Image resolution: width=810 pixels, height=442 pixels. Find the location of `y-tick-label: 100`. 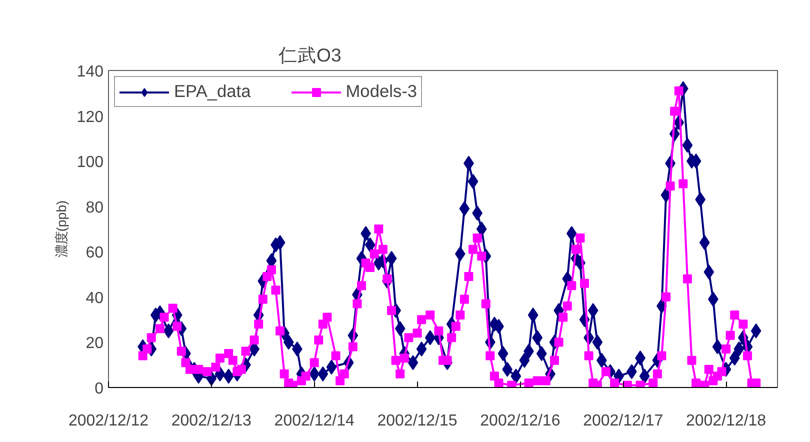

y-tick-label: 100 is located at coordinates (90, 163).